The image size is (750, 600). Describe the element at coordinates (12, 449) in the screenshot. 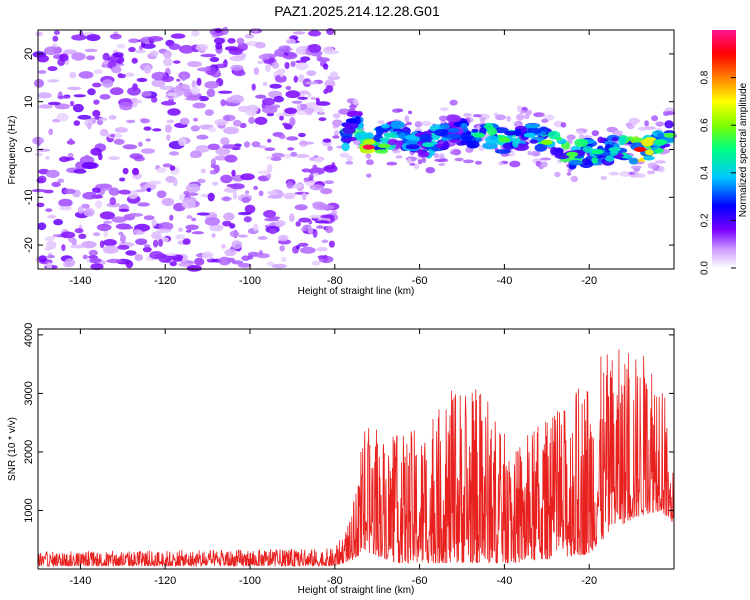

I see `snr-y-label: SNR (10 * v/v)` at that location.